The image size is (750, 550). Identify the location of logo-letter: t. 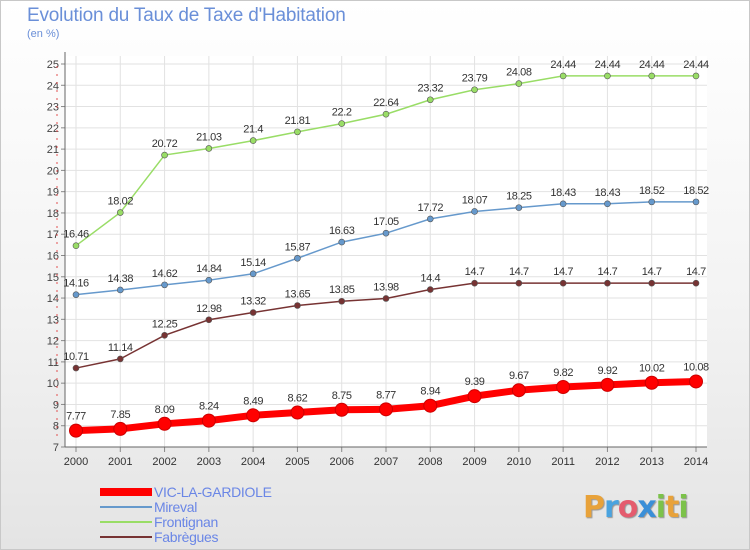
(672, 507).